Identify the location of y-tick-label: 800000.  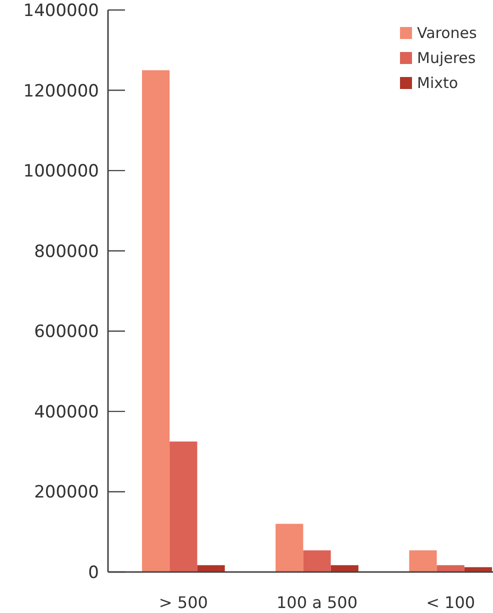
(66, 252).